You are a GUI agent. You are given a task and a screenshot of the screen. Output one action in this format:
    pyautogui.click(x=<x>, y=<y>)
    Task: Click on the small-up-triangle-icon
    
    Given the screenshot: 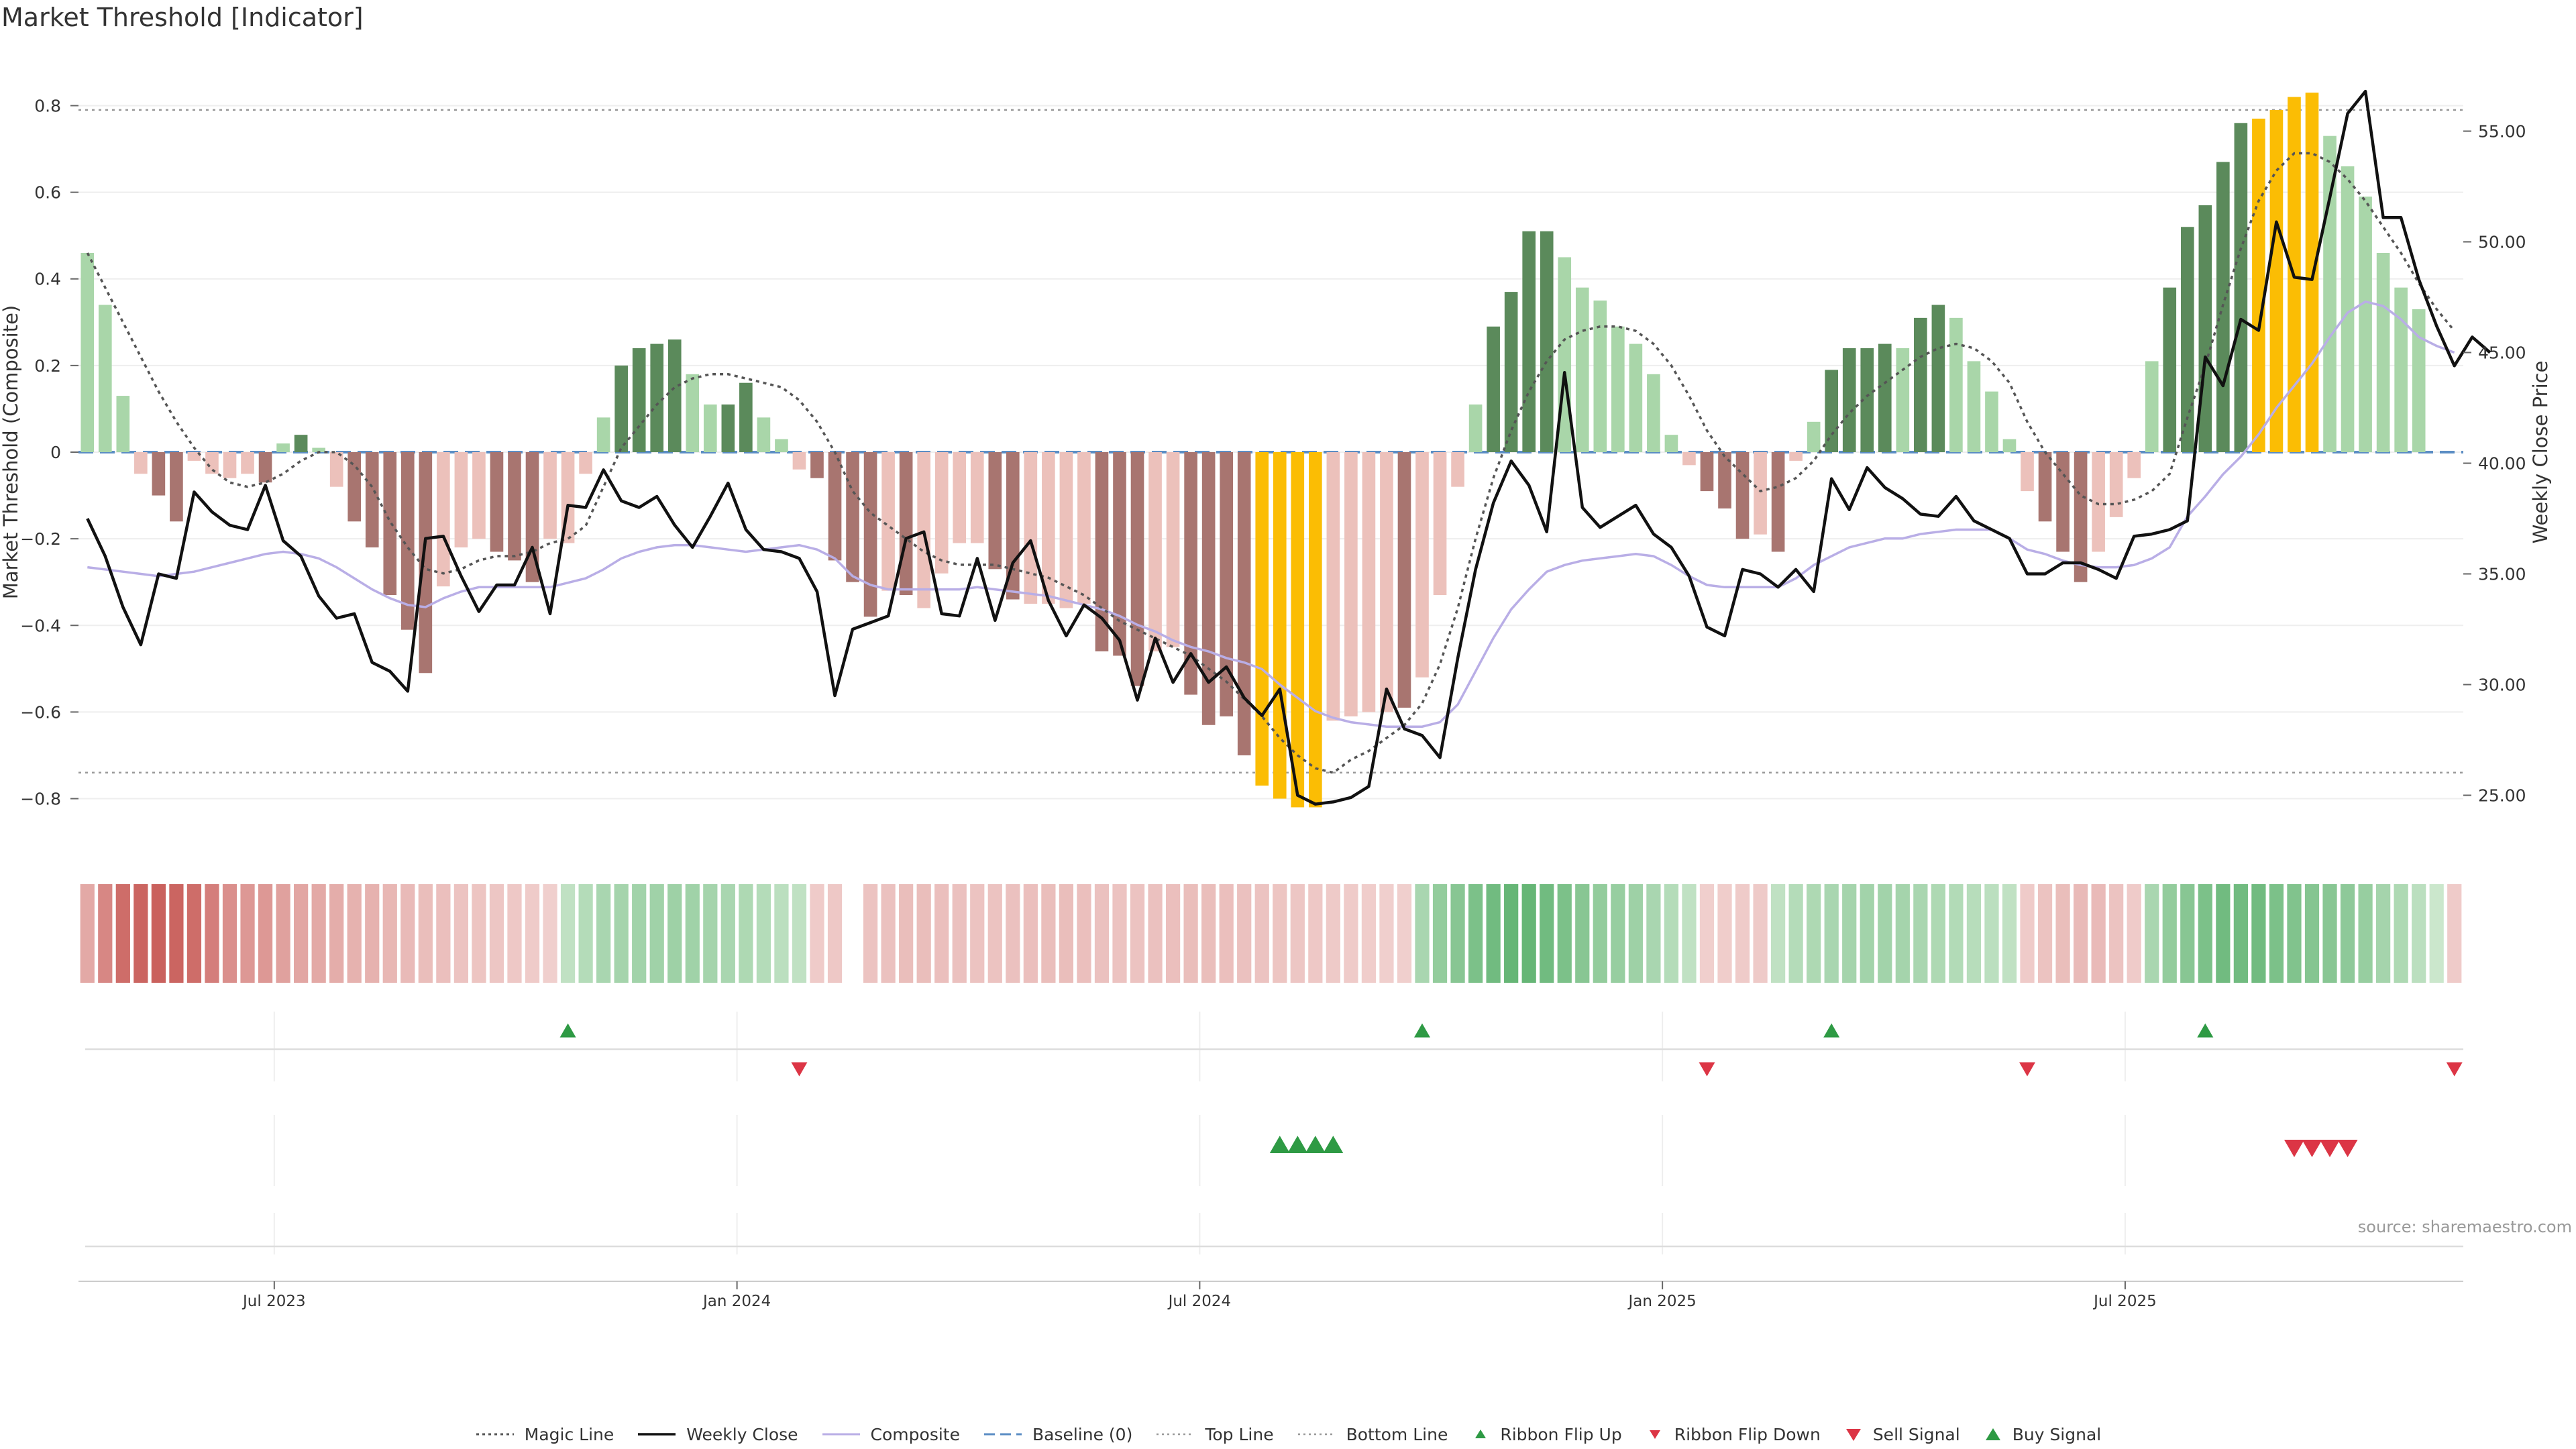 What is the action you would take?
    pyautogui.click(x=1481, y=1434)
    